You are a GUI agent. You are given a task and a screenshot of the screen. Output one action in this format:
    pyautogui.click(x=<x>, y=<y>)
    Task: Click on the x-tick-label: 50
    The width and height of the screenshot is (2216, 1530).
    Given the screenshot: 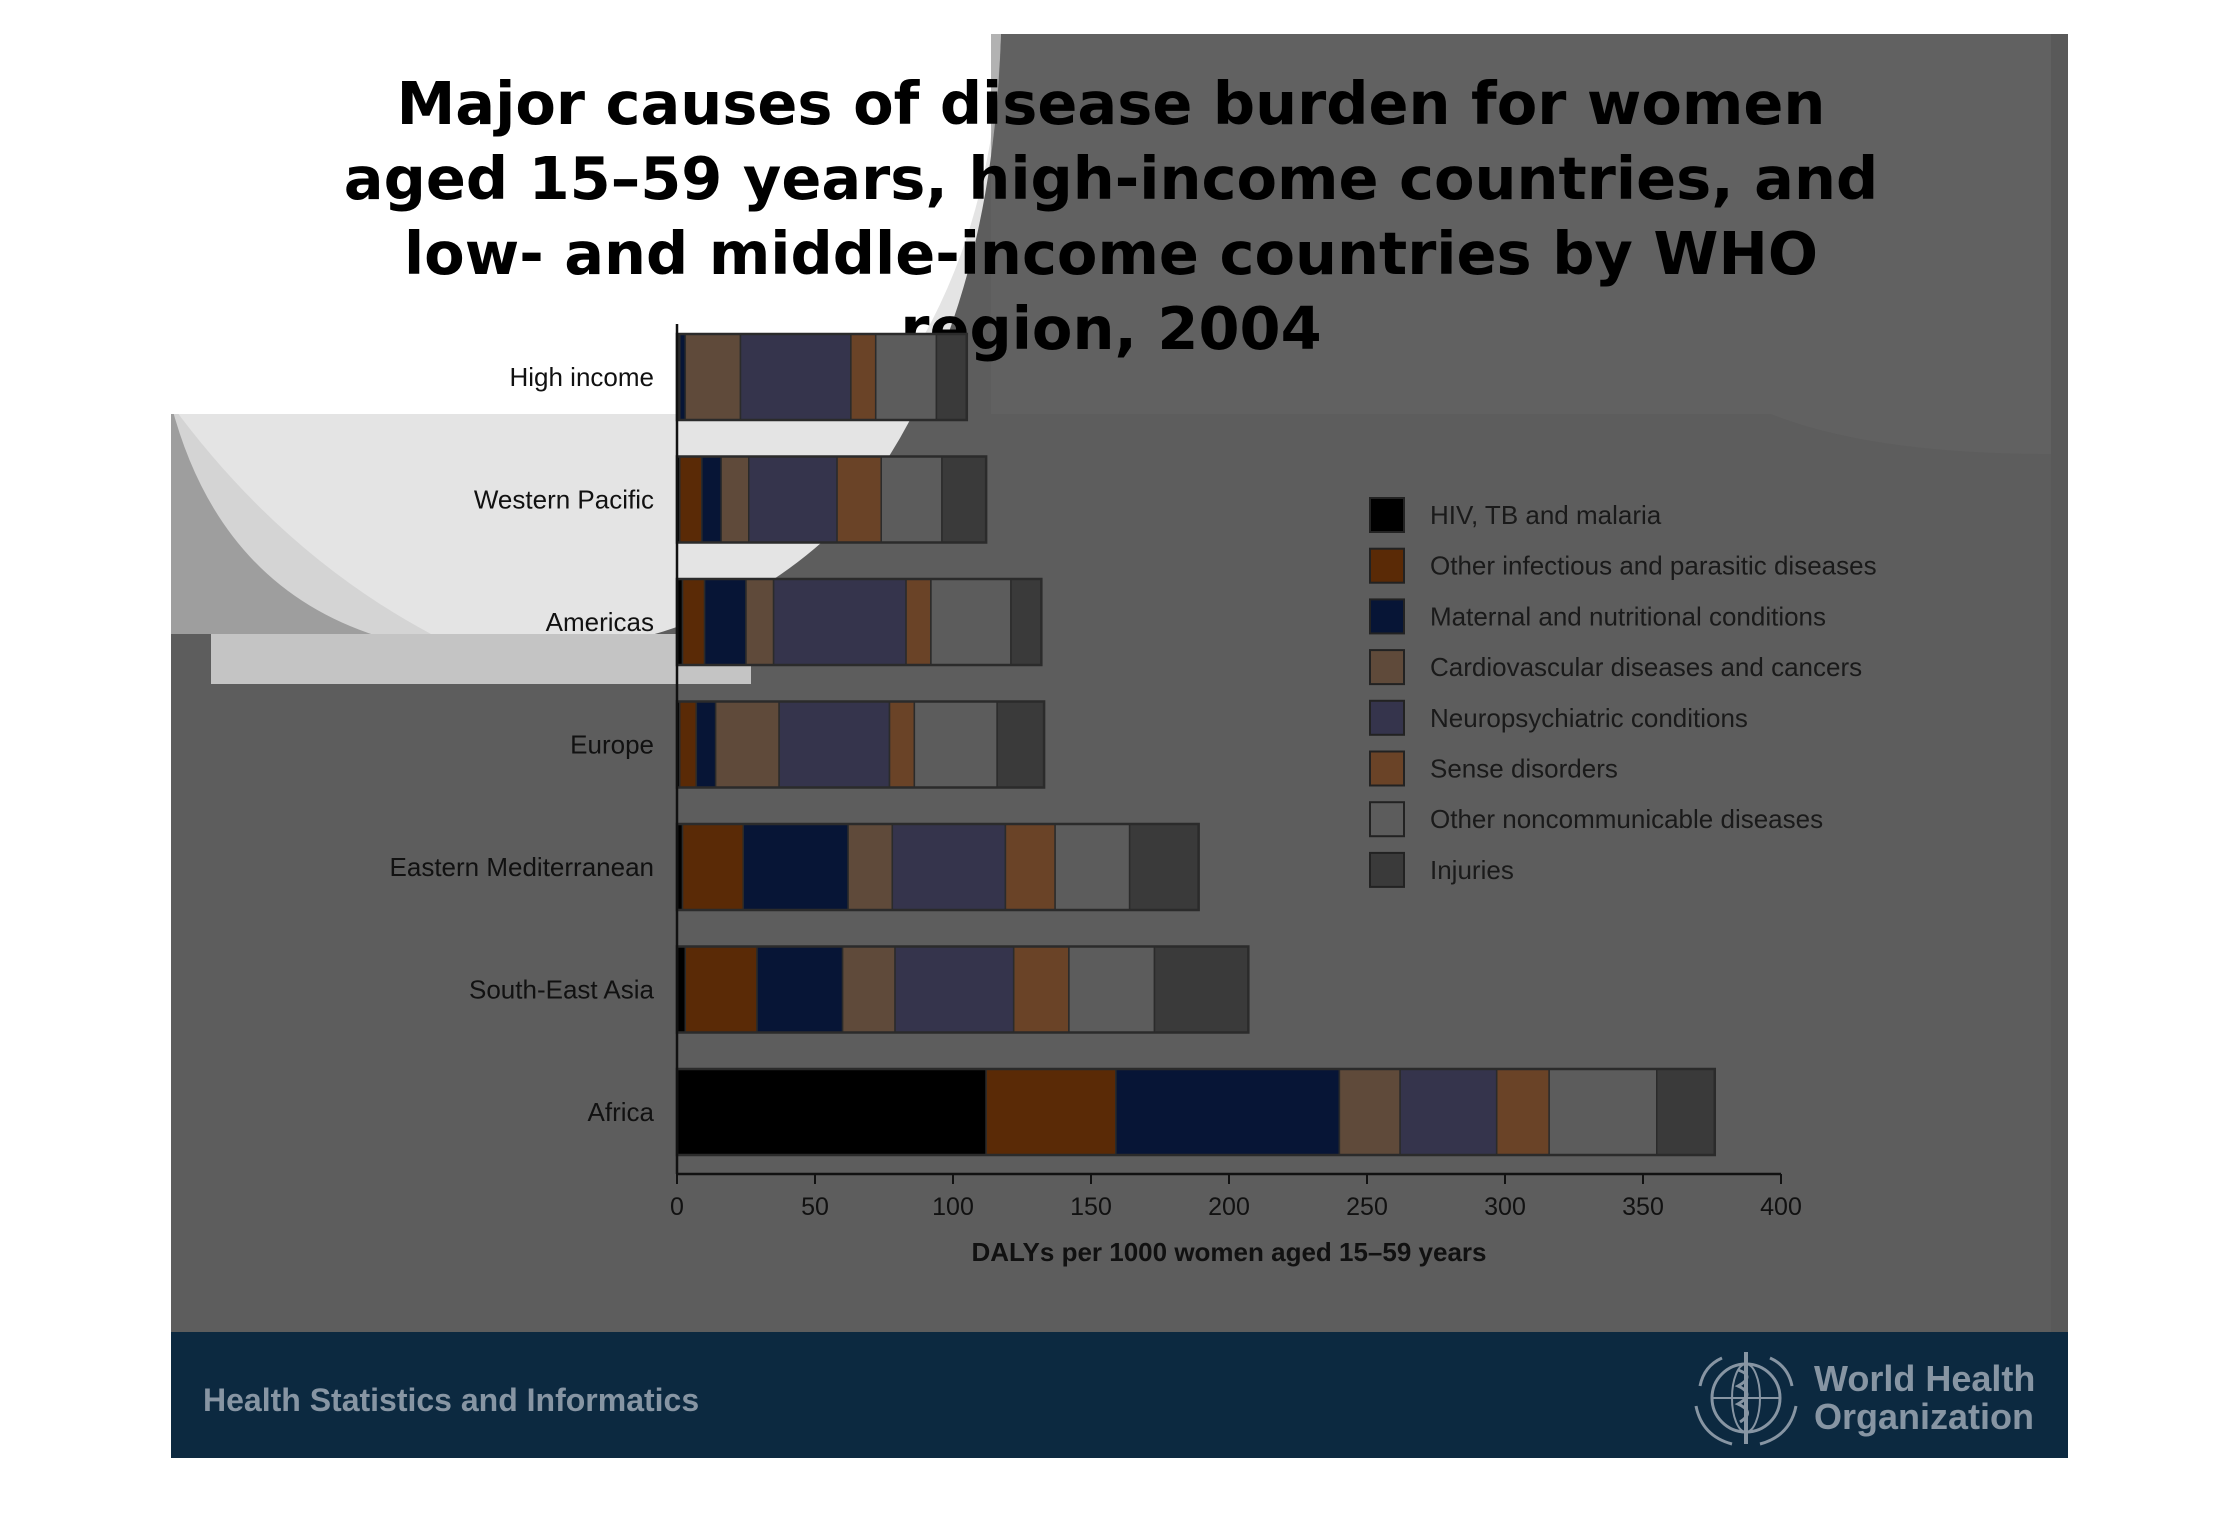 What is the action you would take?
    pyautogui.click(x=815, y=1207)
    